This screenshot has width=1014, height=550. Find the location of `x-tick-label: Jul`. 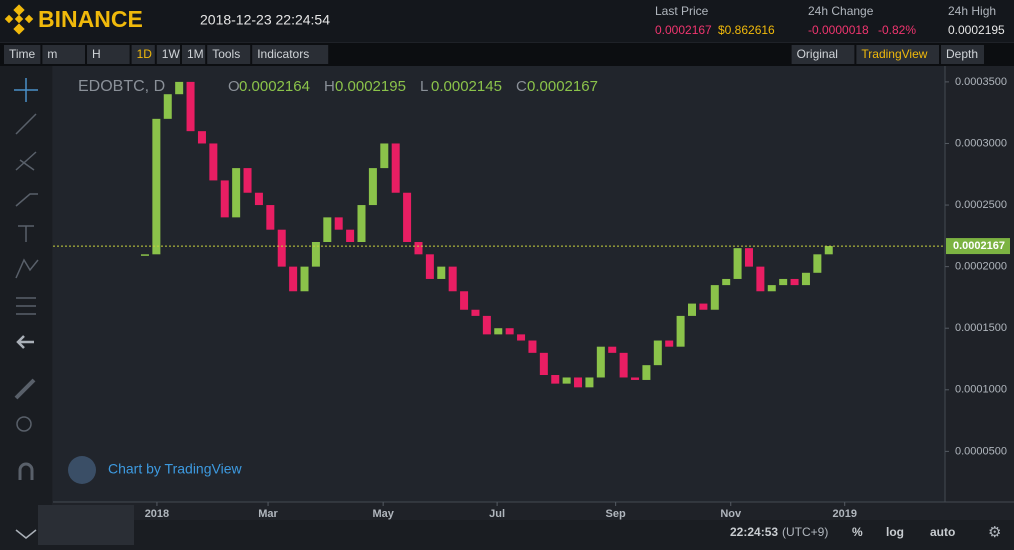

x-tick-label: Jul is located at coordinates (497, 514).